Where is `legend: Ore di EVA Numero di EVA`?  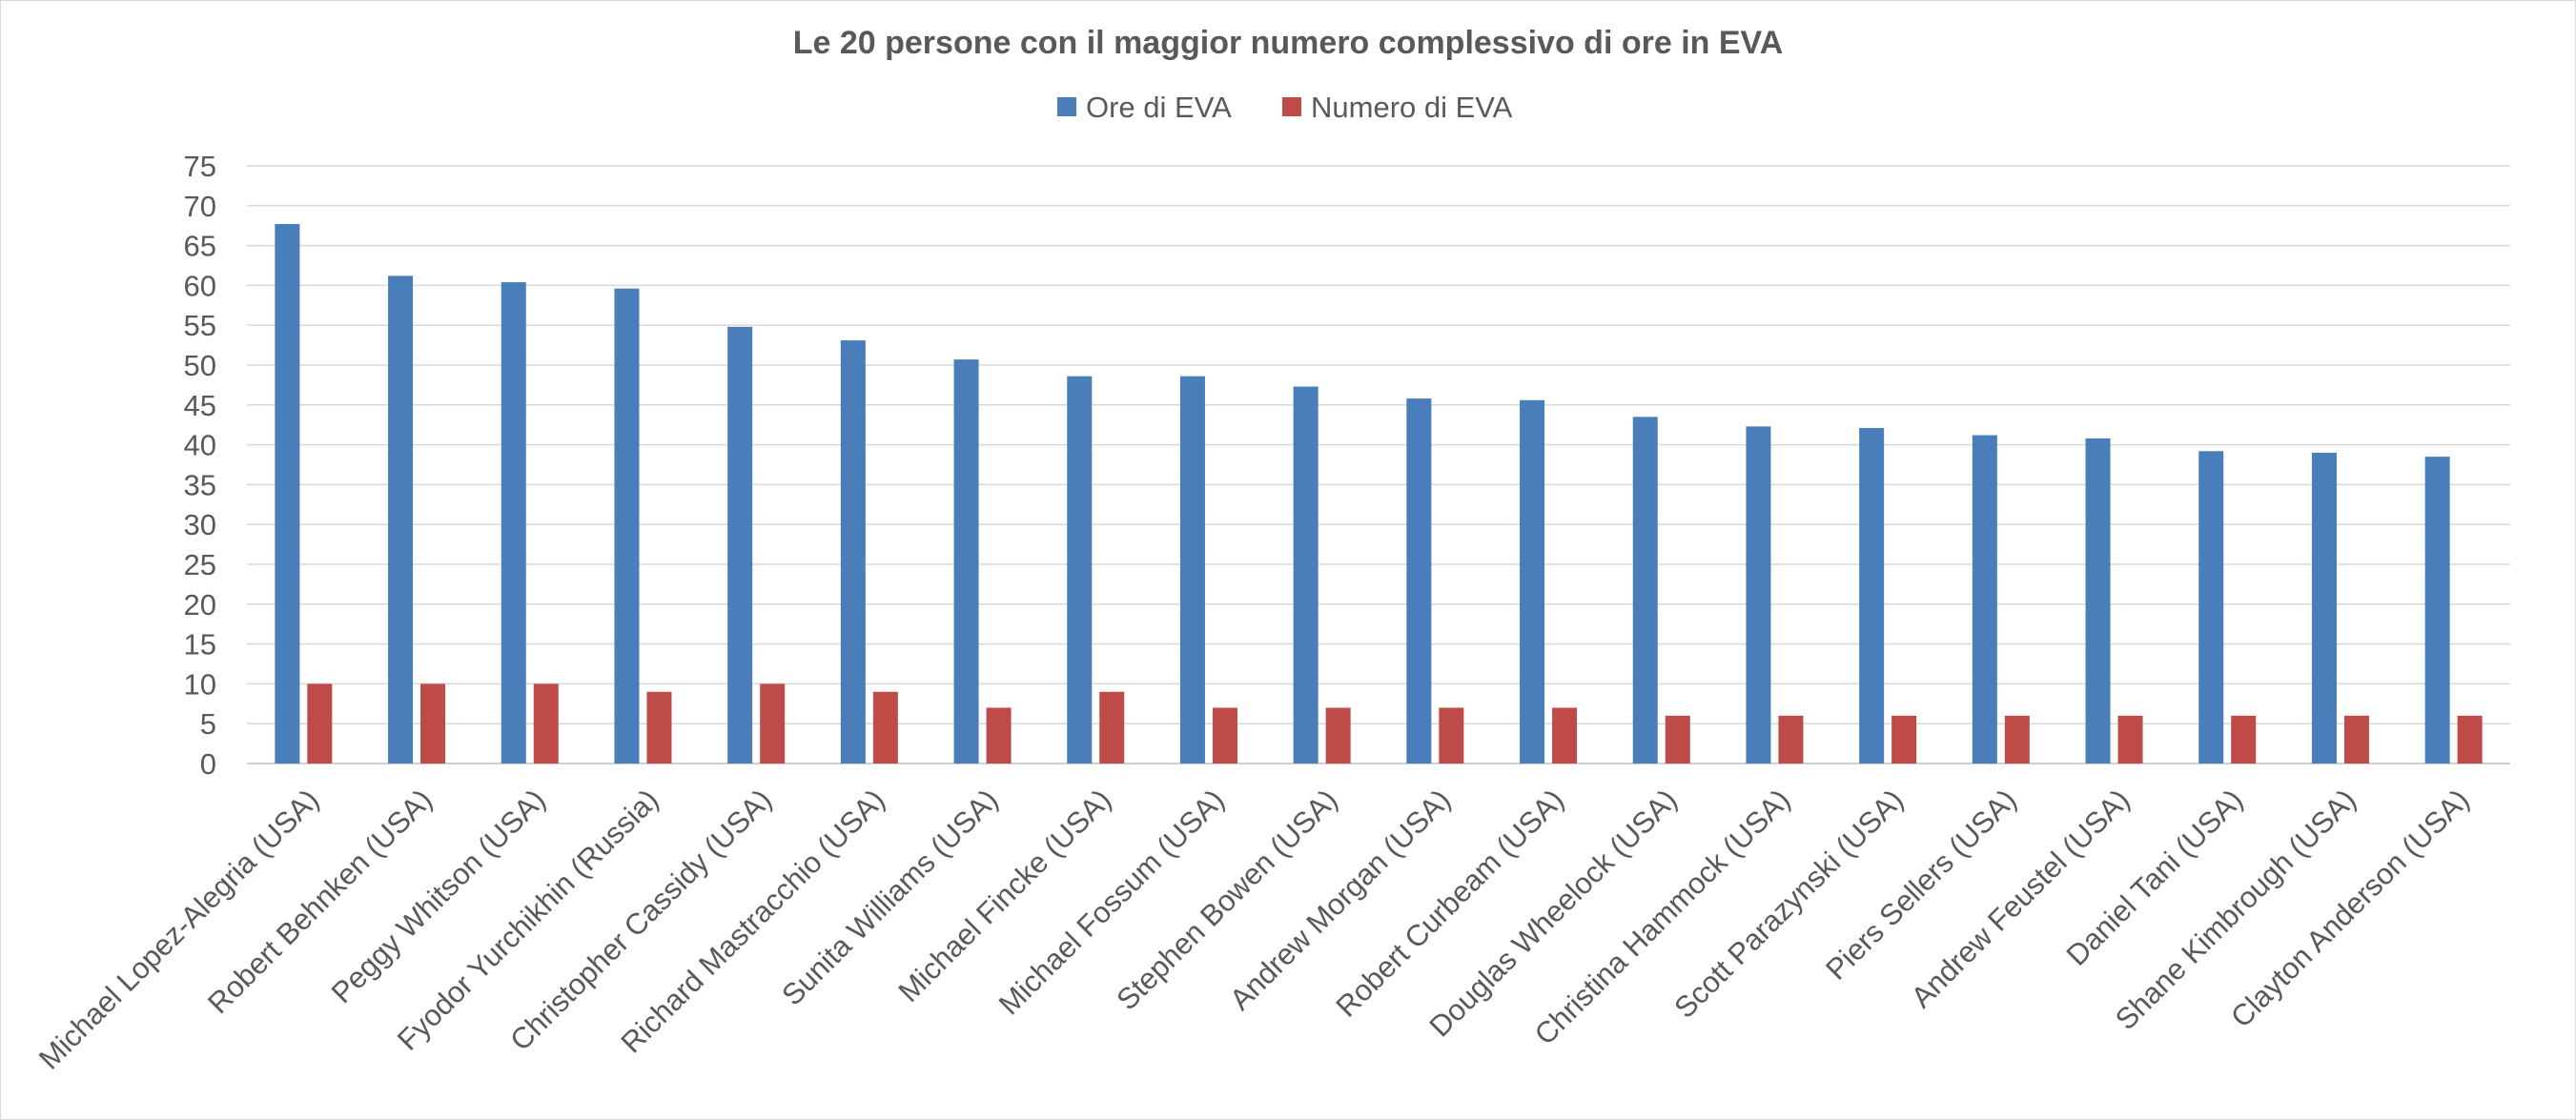
legend: Ore di EVA Numero di EVA is located at coordinates (1285, 107).